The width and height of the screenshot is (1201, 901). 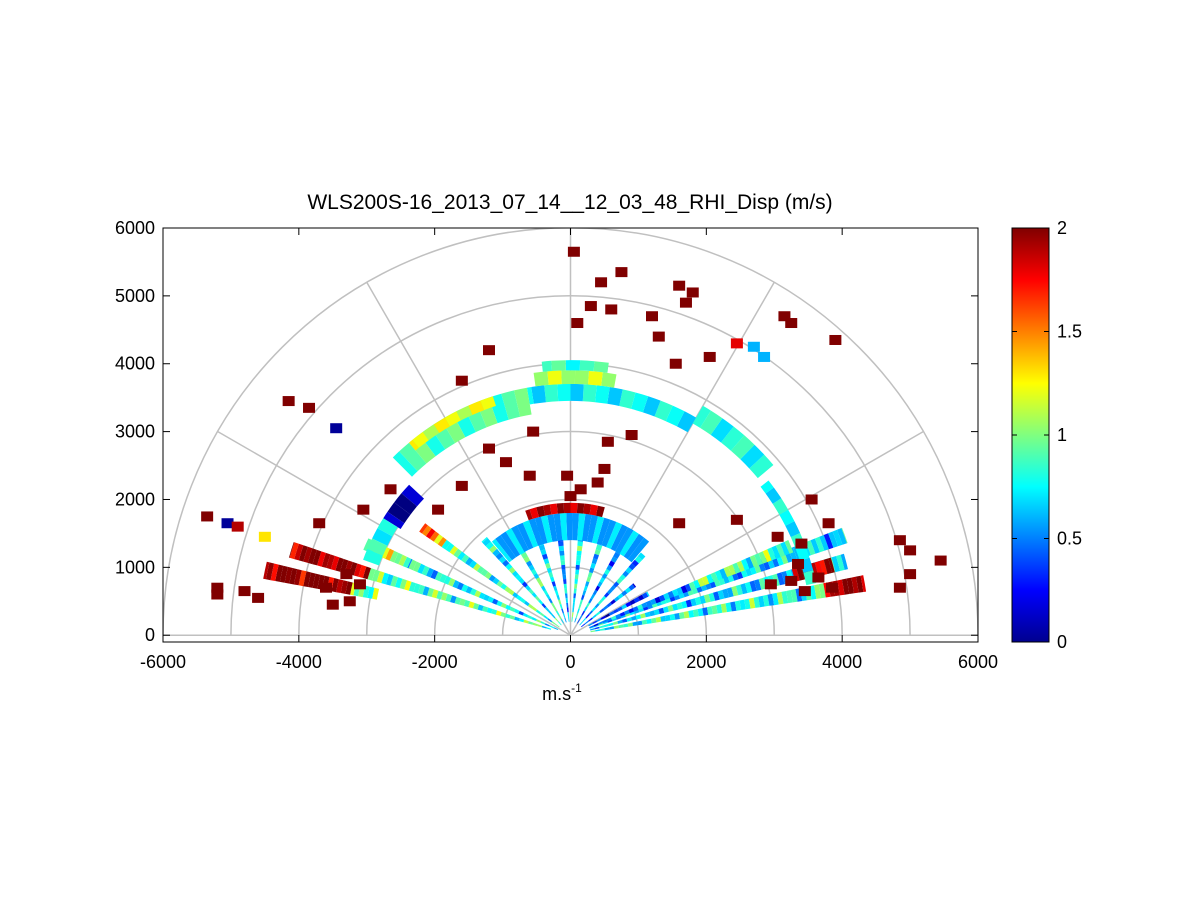 I want to click on y-tick-label: 3000, so click(x=135, y=432).